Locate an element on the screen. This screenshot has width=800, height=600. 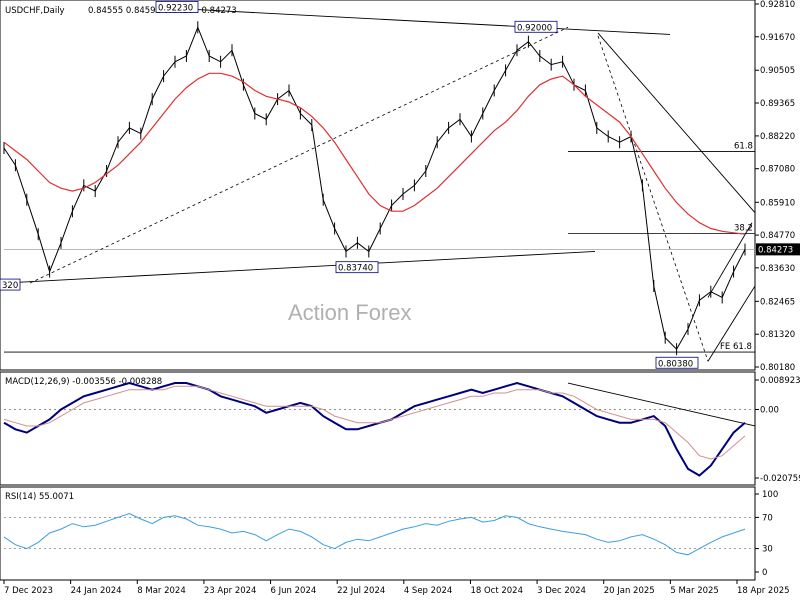
price-annotation: 320 is located at coordinates (10, 286).